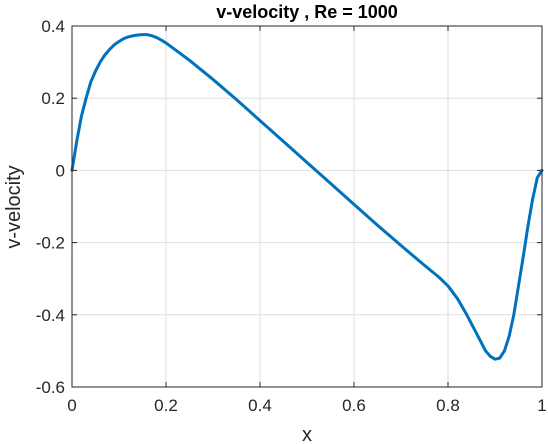 The height and width of the screenshot is (444, 548). What do you see at coordinates (50, 387) in the screenshot?
I see `y-tick-label: -0.6` at bounding box center [50, 387].